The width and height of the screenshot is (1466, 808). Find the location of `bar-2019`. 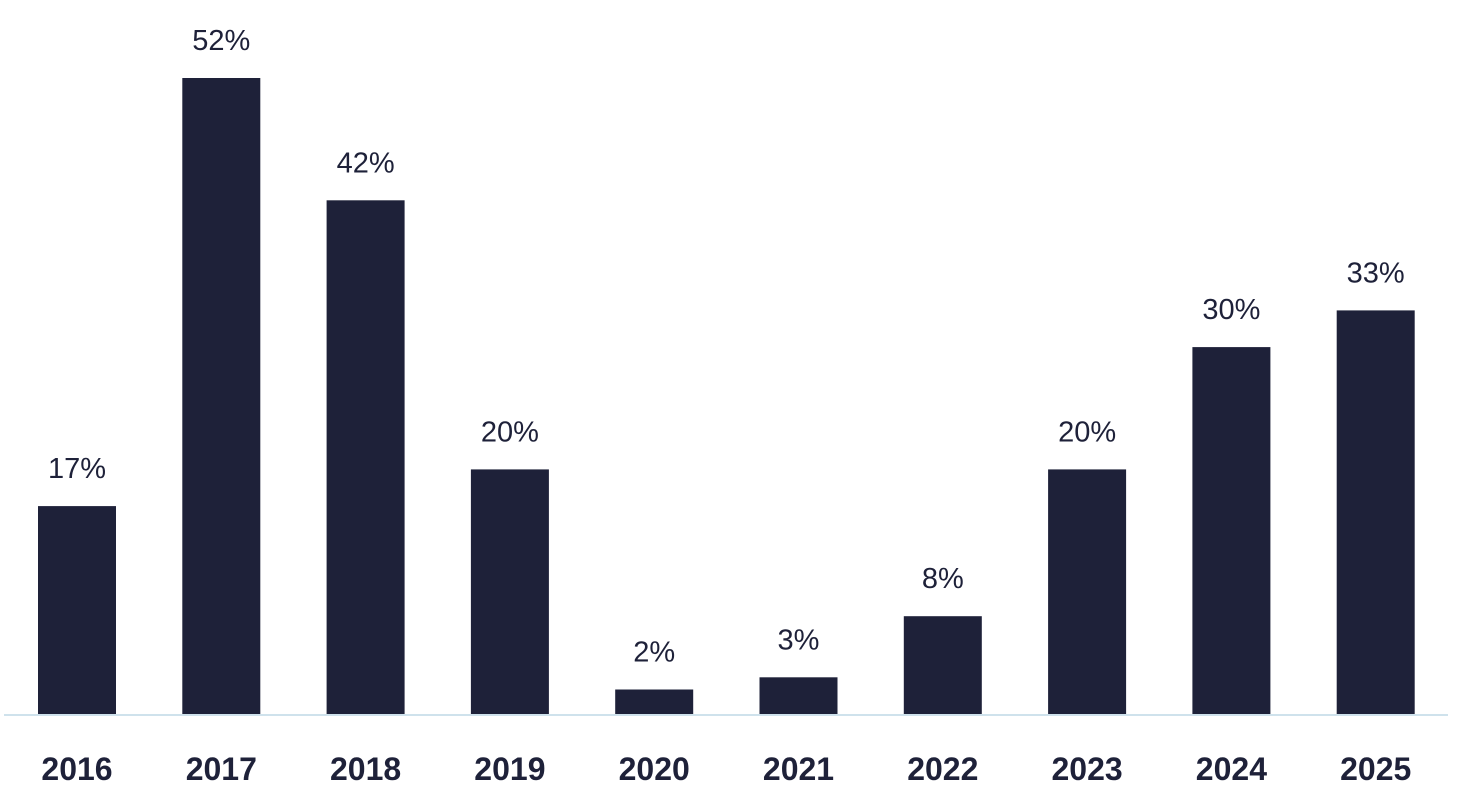

bar-2019 is located at coordinates (509, 591).